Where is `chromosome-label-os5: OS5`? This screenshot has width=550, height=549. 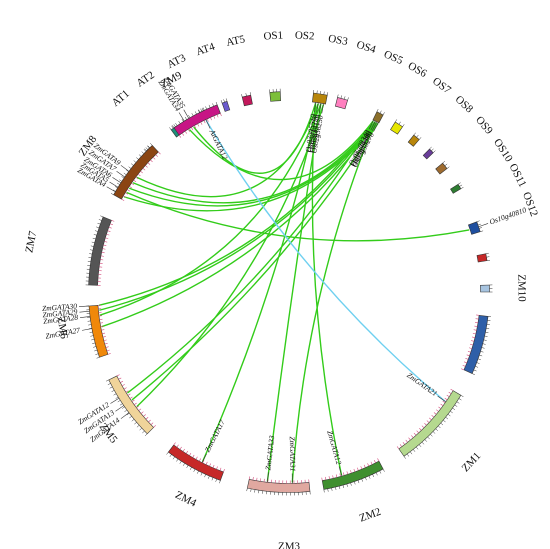
chromosome-label-os5: OS5 is located at coordinates (393, 57).